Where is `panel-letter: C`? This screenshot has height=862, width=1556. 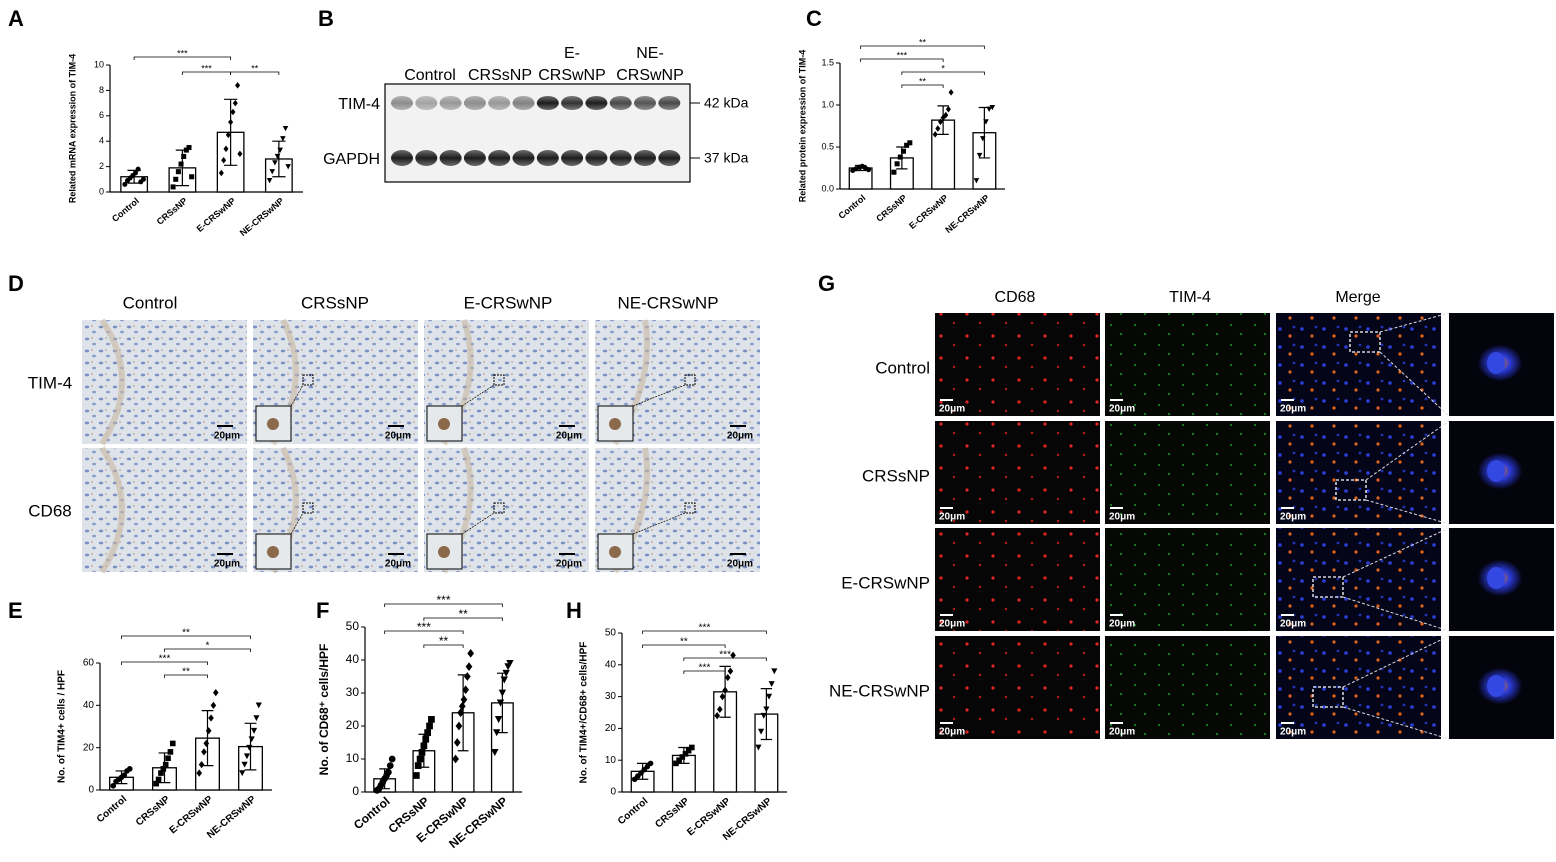
panel-letter: C is located at coordinates (814, 18).